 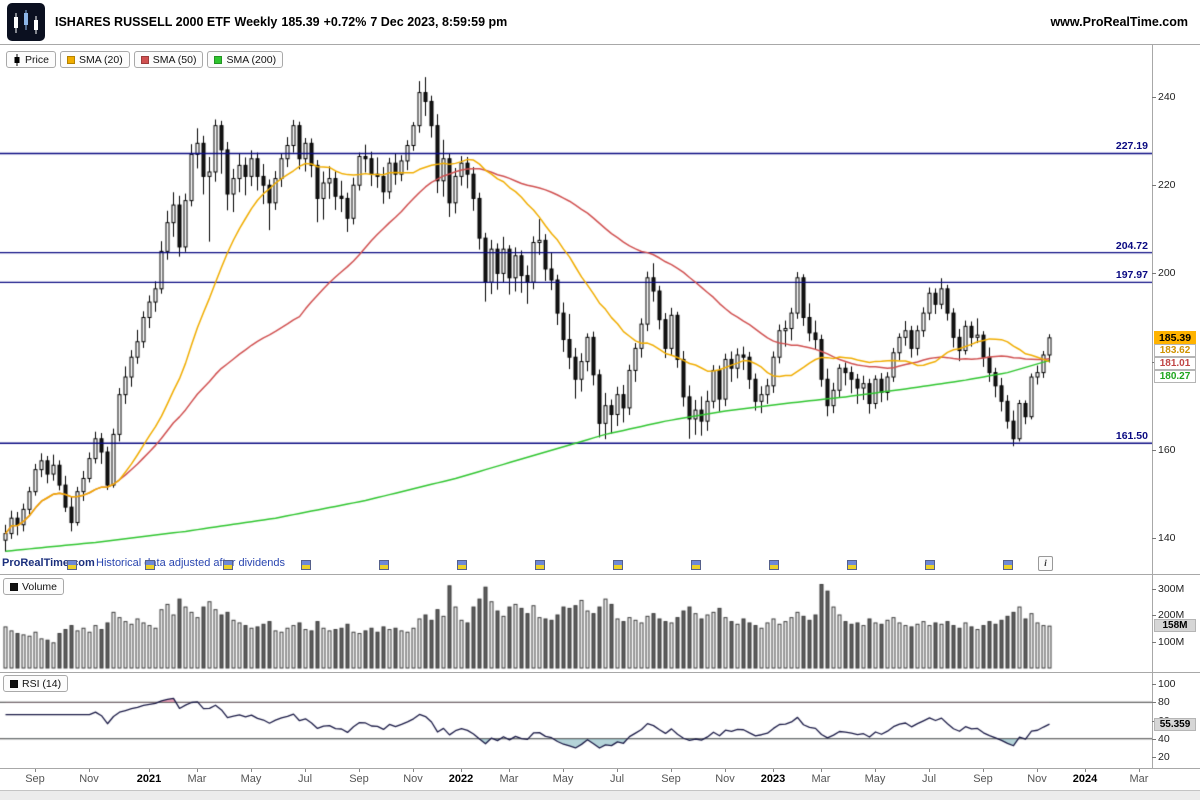 What do you see at coordinates (1167, 273) in the screenshot?
I see `price-axis-tick: 200` at bounding box center [1167, 273].